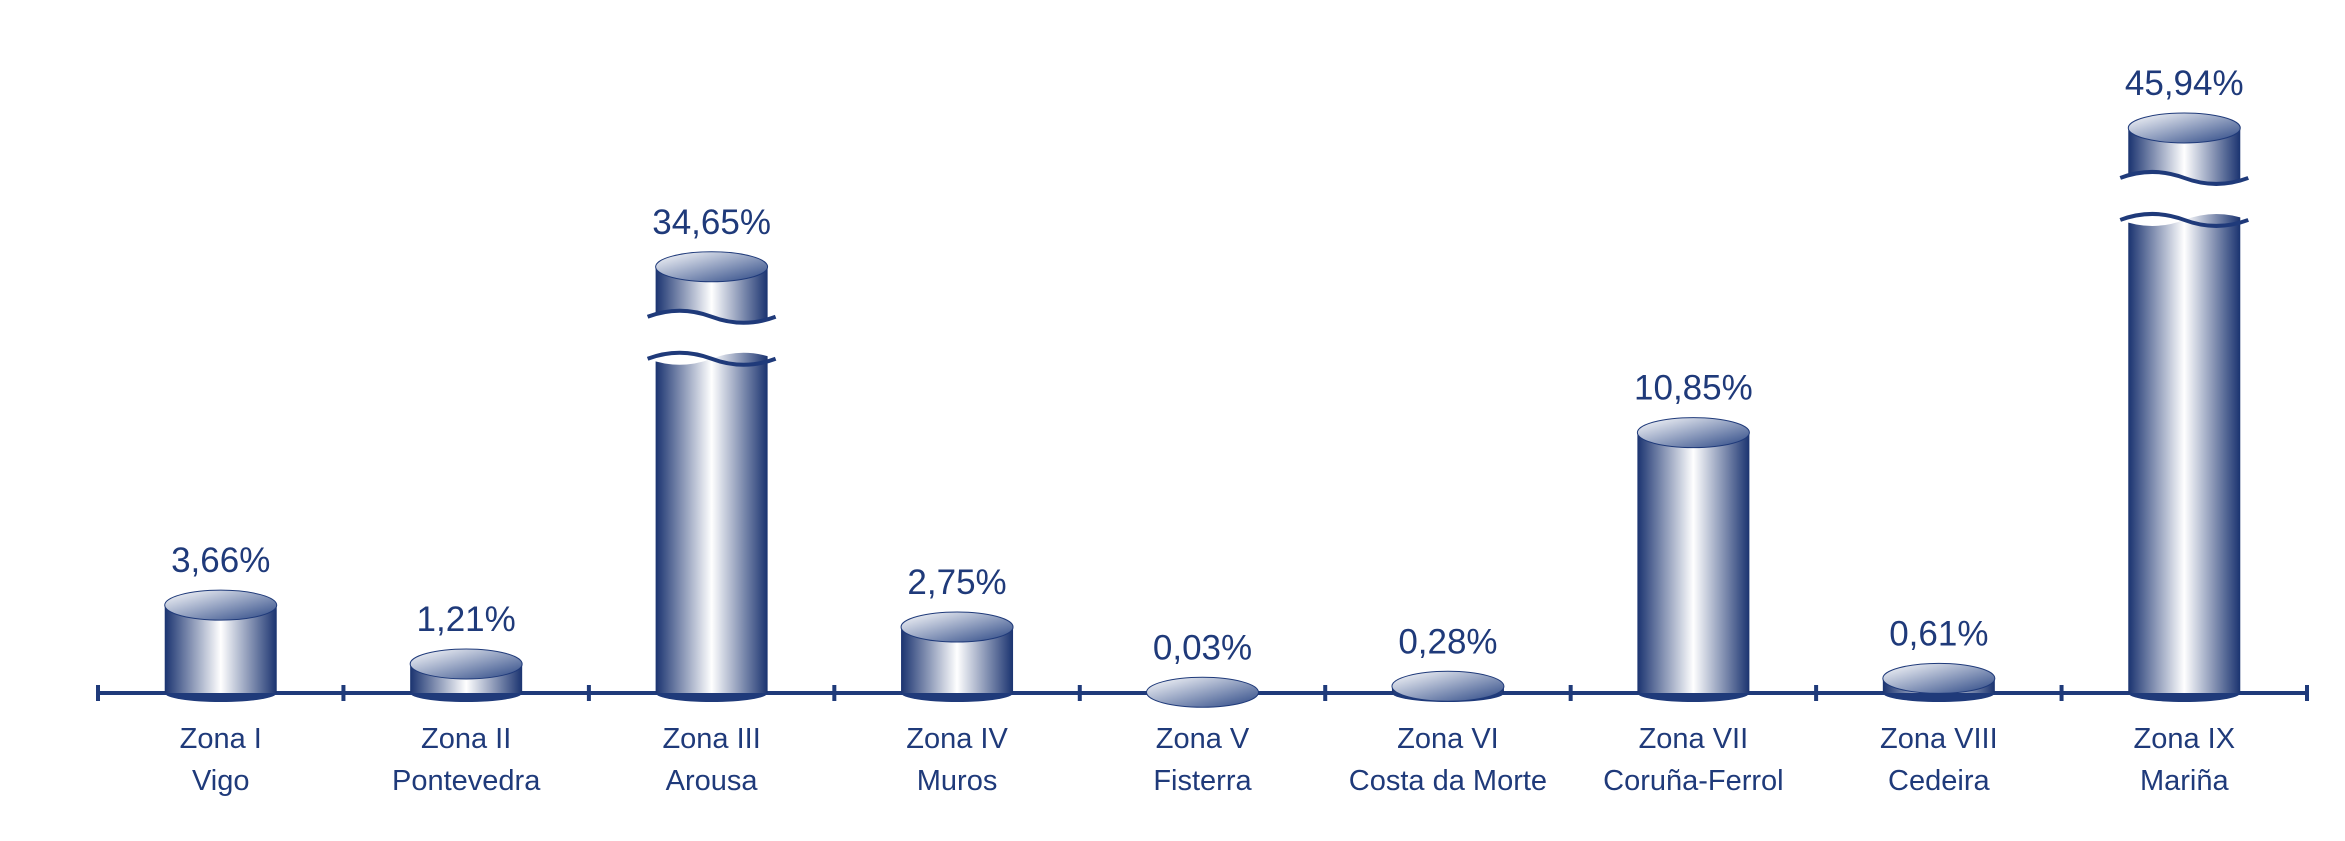  I want to click on bar, so click(1693, 562).